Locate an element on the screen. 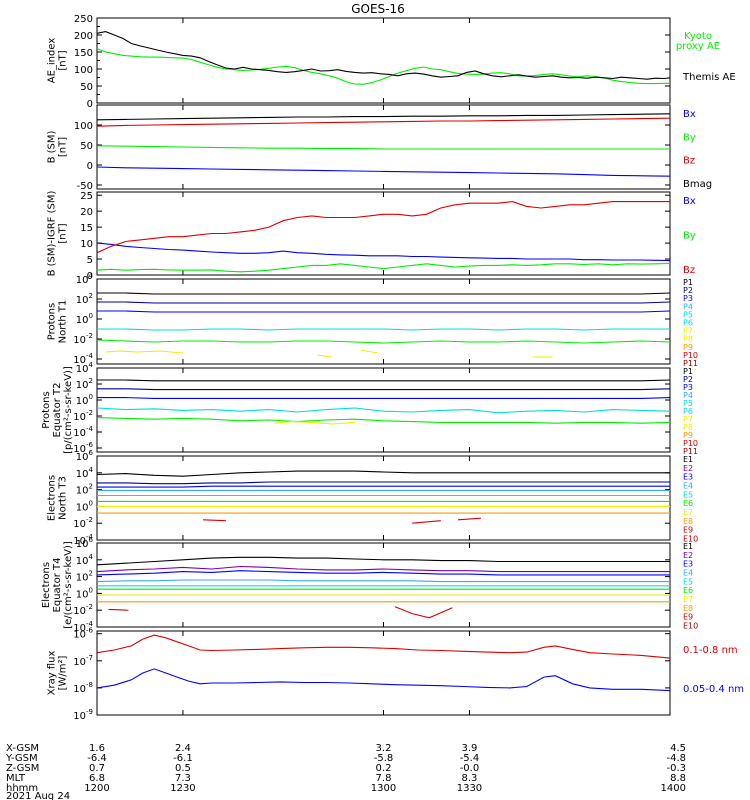 This screenshot has width=750, height=800. ephemeris-value: -4.8 is located at coordinates (676, 758).